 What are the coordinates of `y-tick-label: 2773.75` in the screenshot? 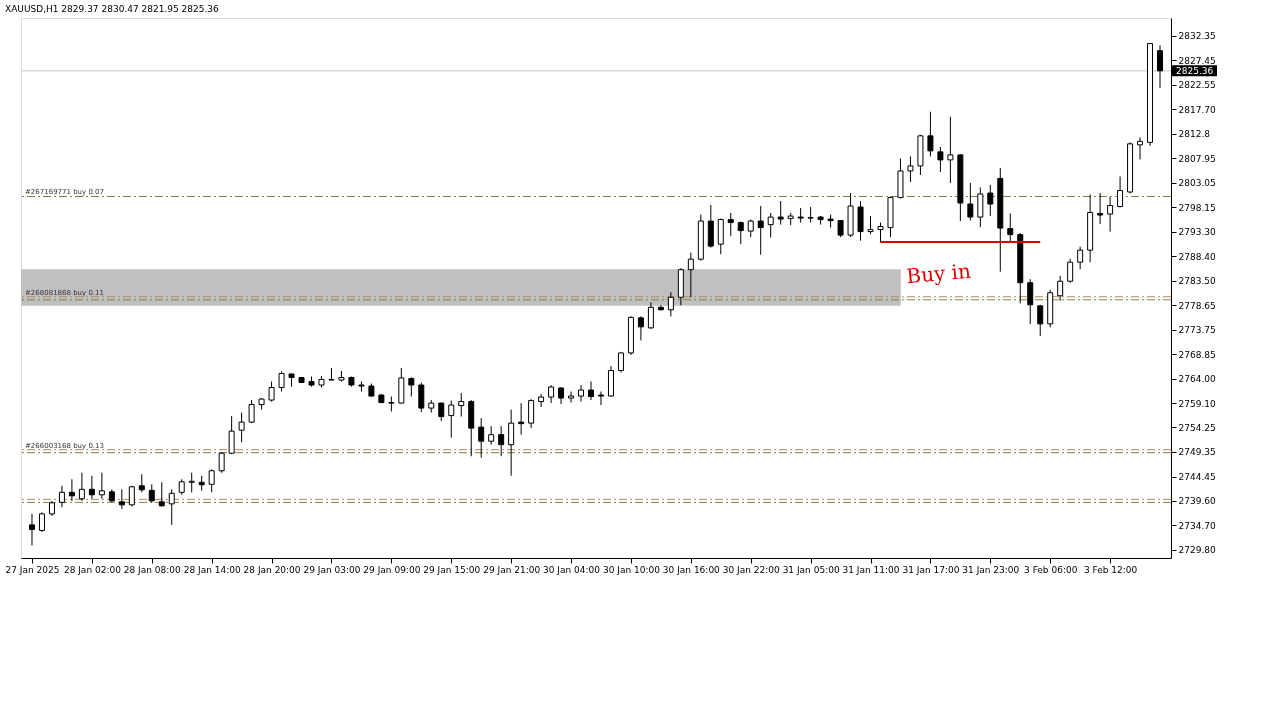 It's located at (1197, 330).